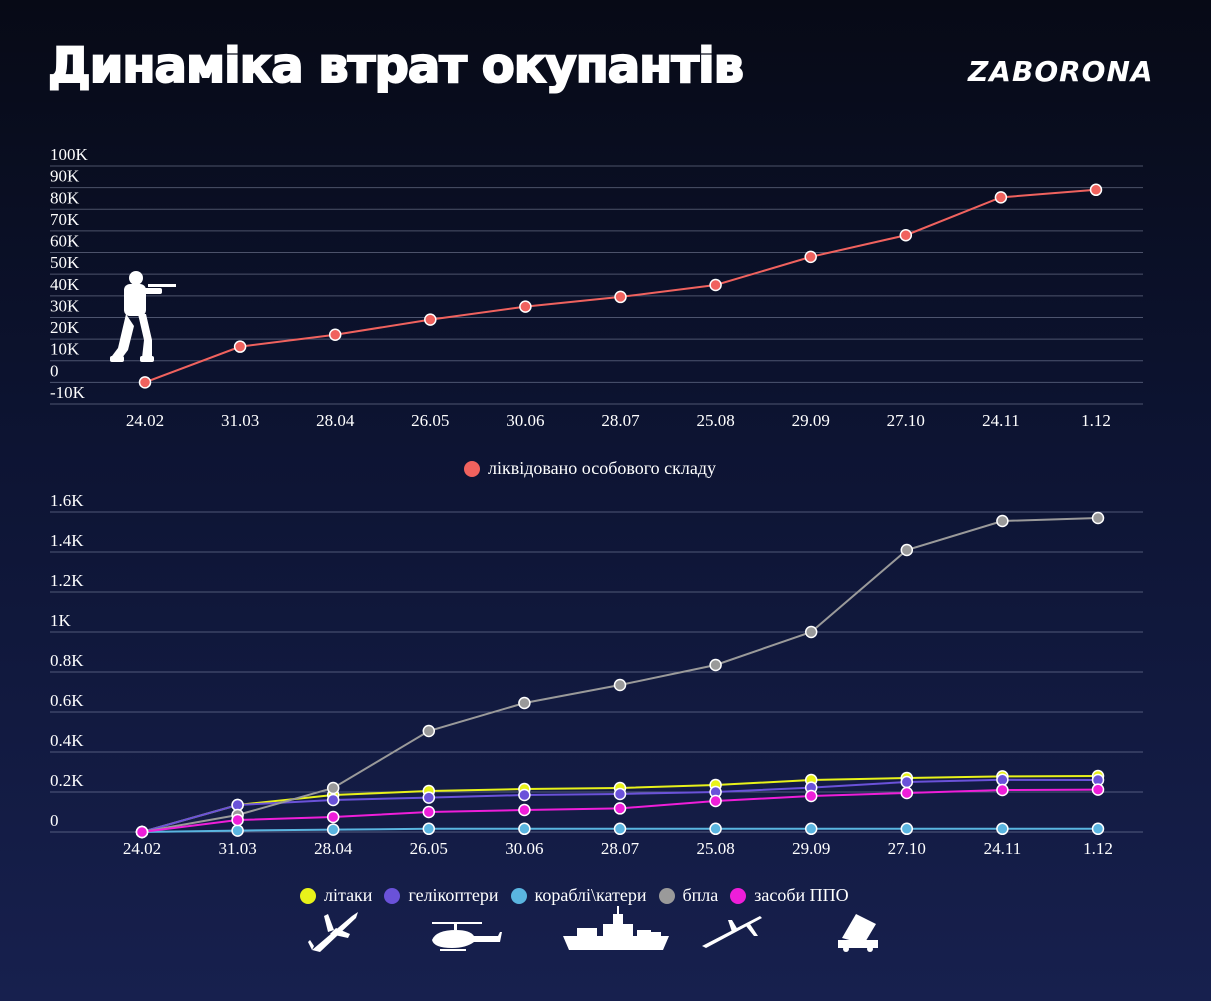 Image resolution: width=1211 pixels, height=1001 pixels. I want to click on legend-item-air-defense: засоби ППО, so click(789, 895).